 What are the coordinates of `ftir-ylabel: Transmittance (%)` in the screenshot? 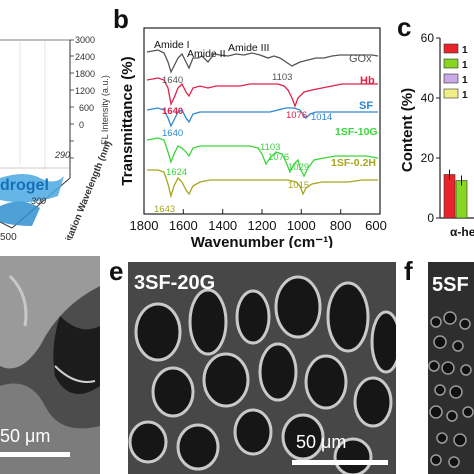 It's located at (127, 120).